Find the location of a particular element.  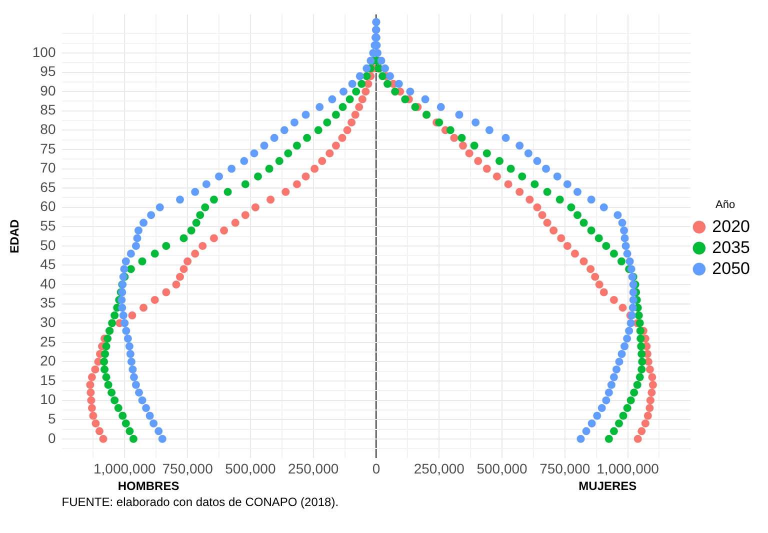

y-tick-label: 30 is located at coordinates (48, 322).